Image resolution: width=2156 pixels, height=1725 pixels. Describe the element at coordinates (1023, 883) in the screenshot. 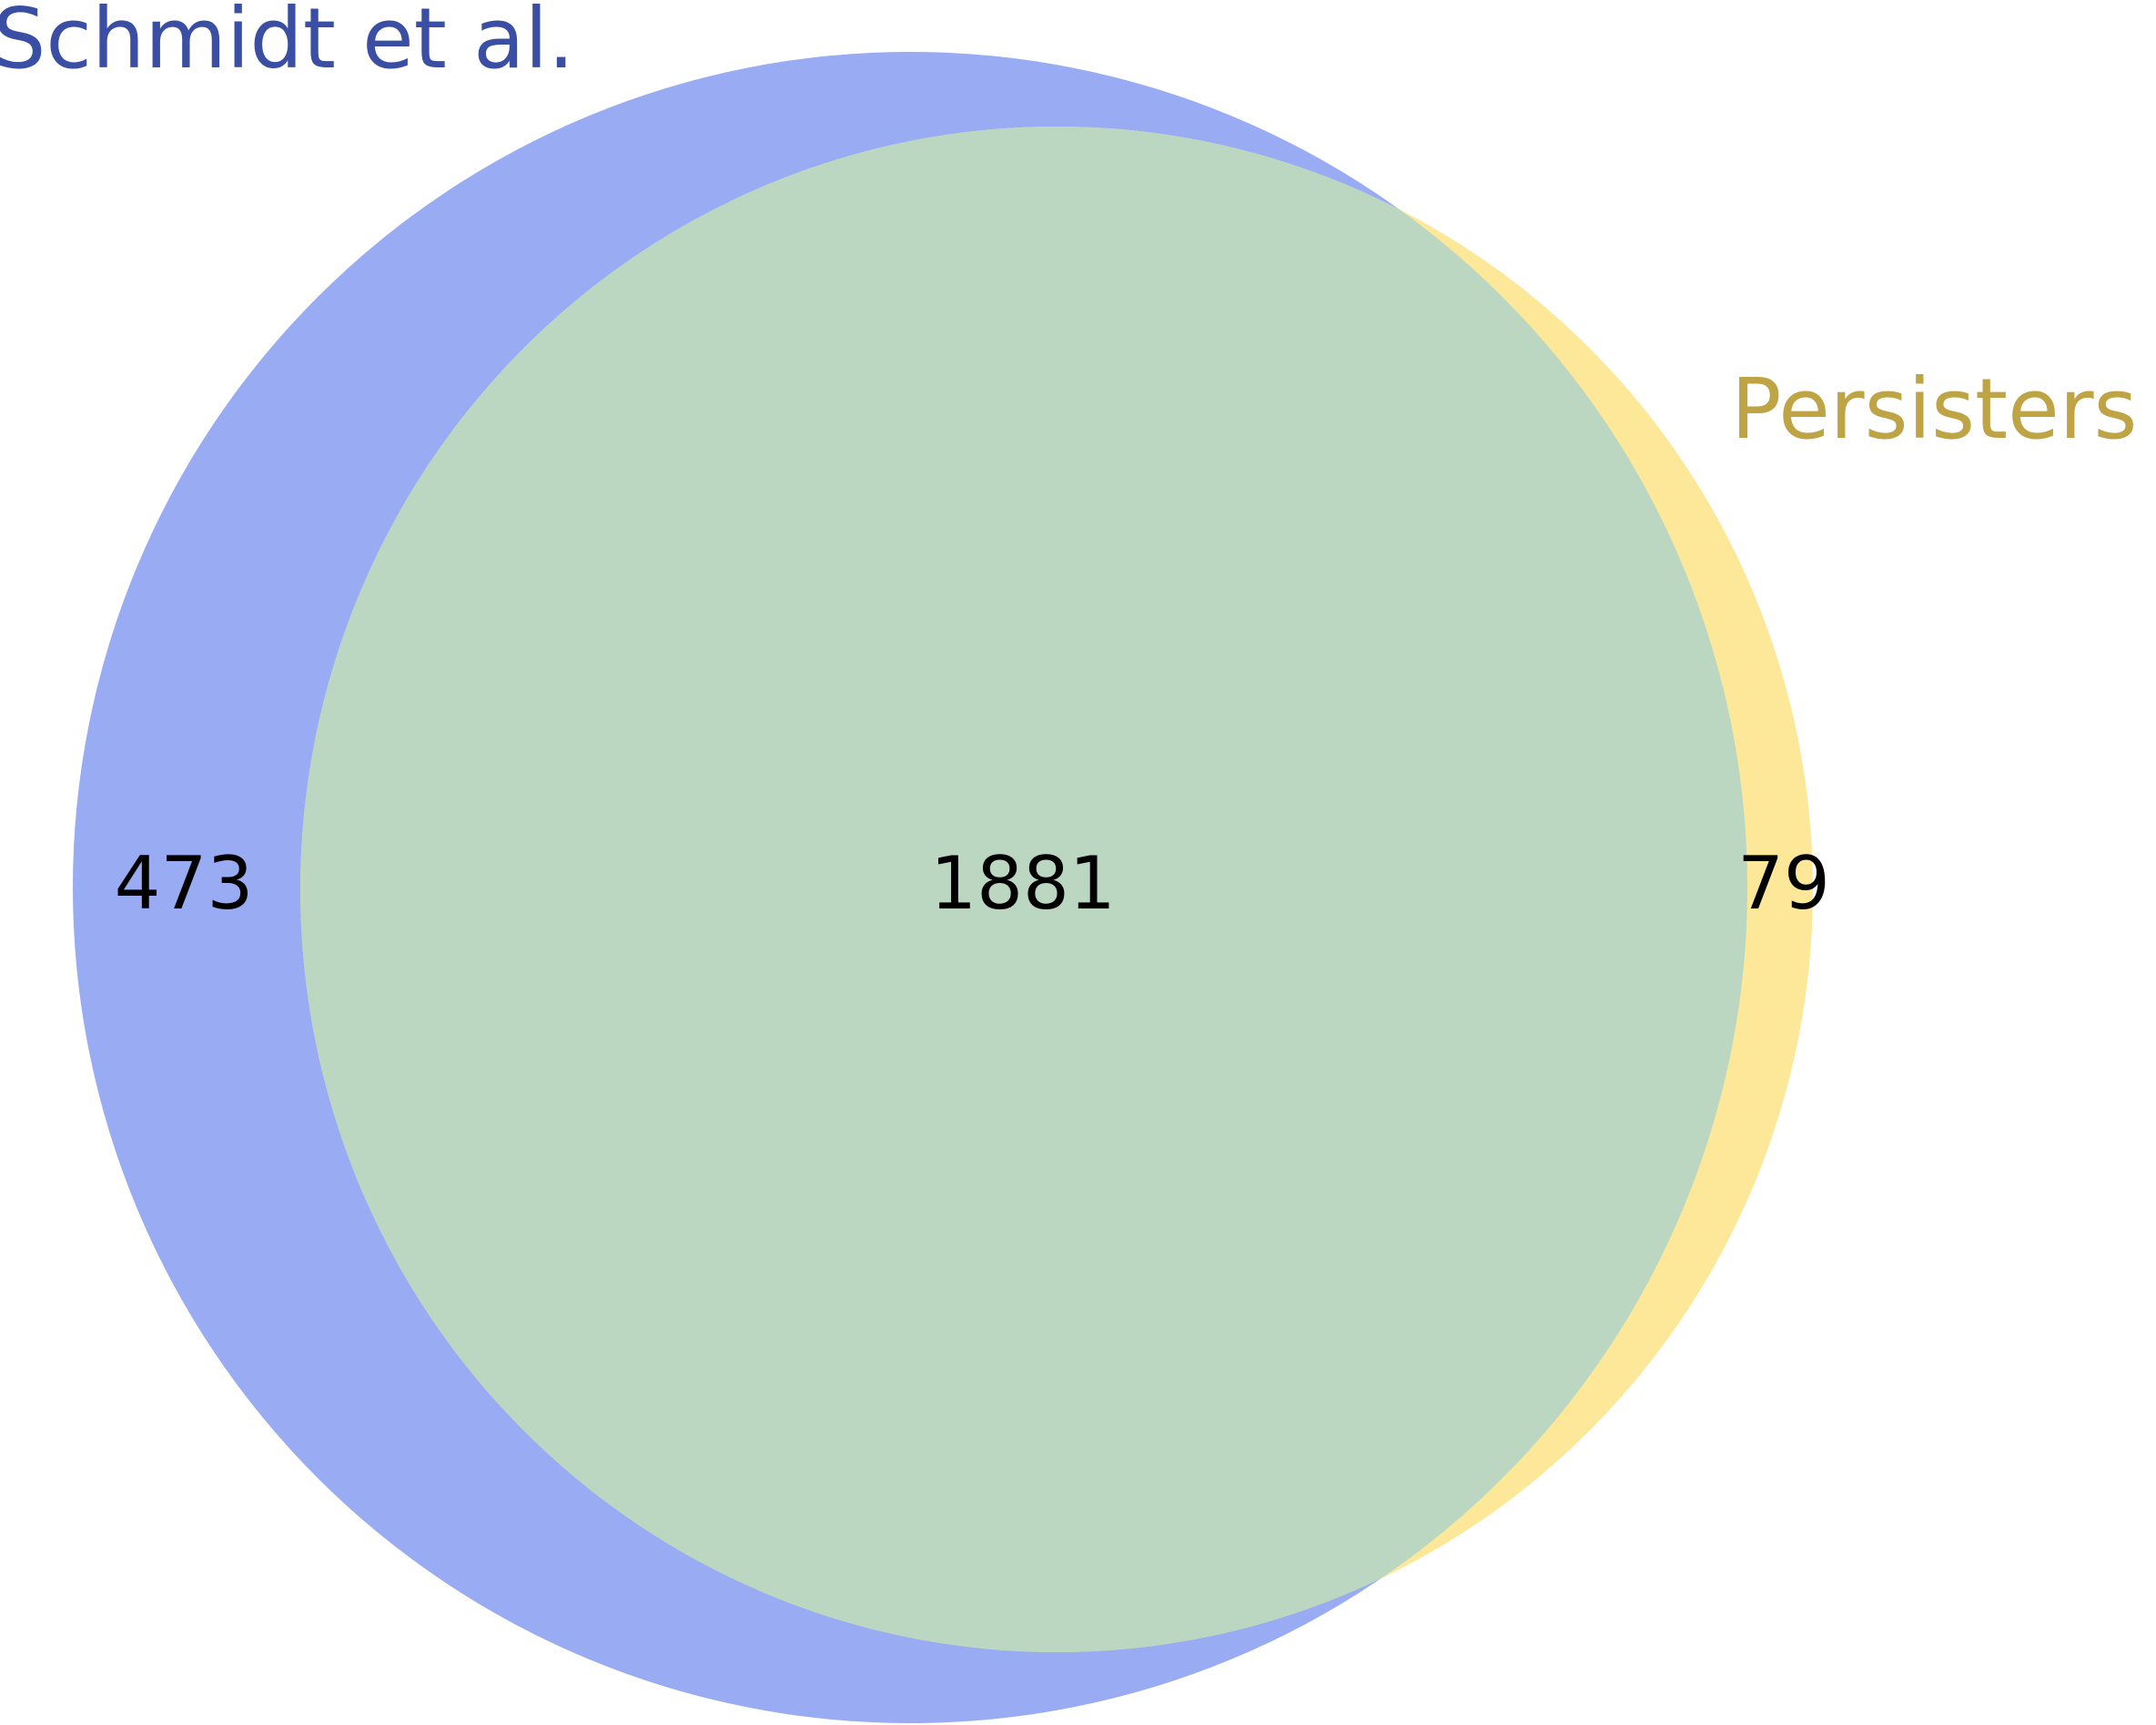

I see `count-intersection: 1881` at that location.